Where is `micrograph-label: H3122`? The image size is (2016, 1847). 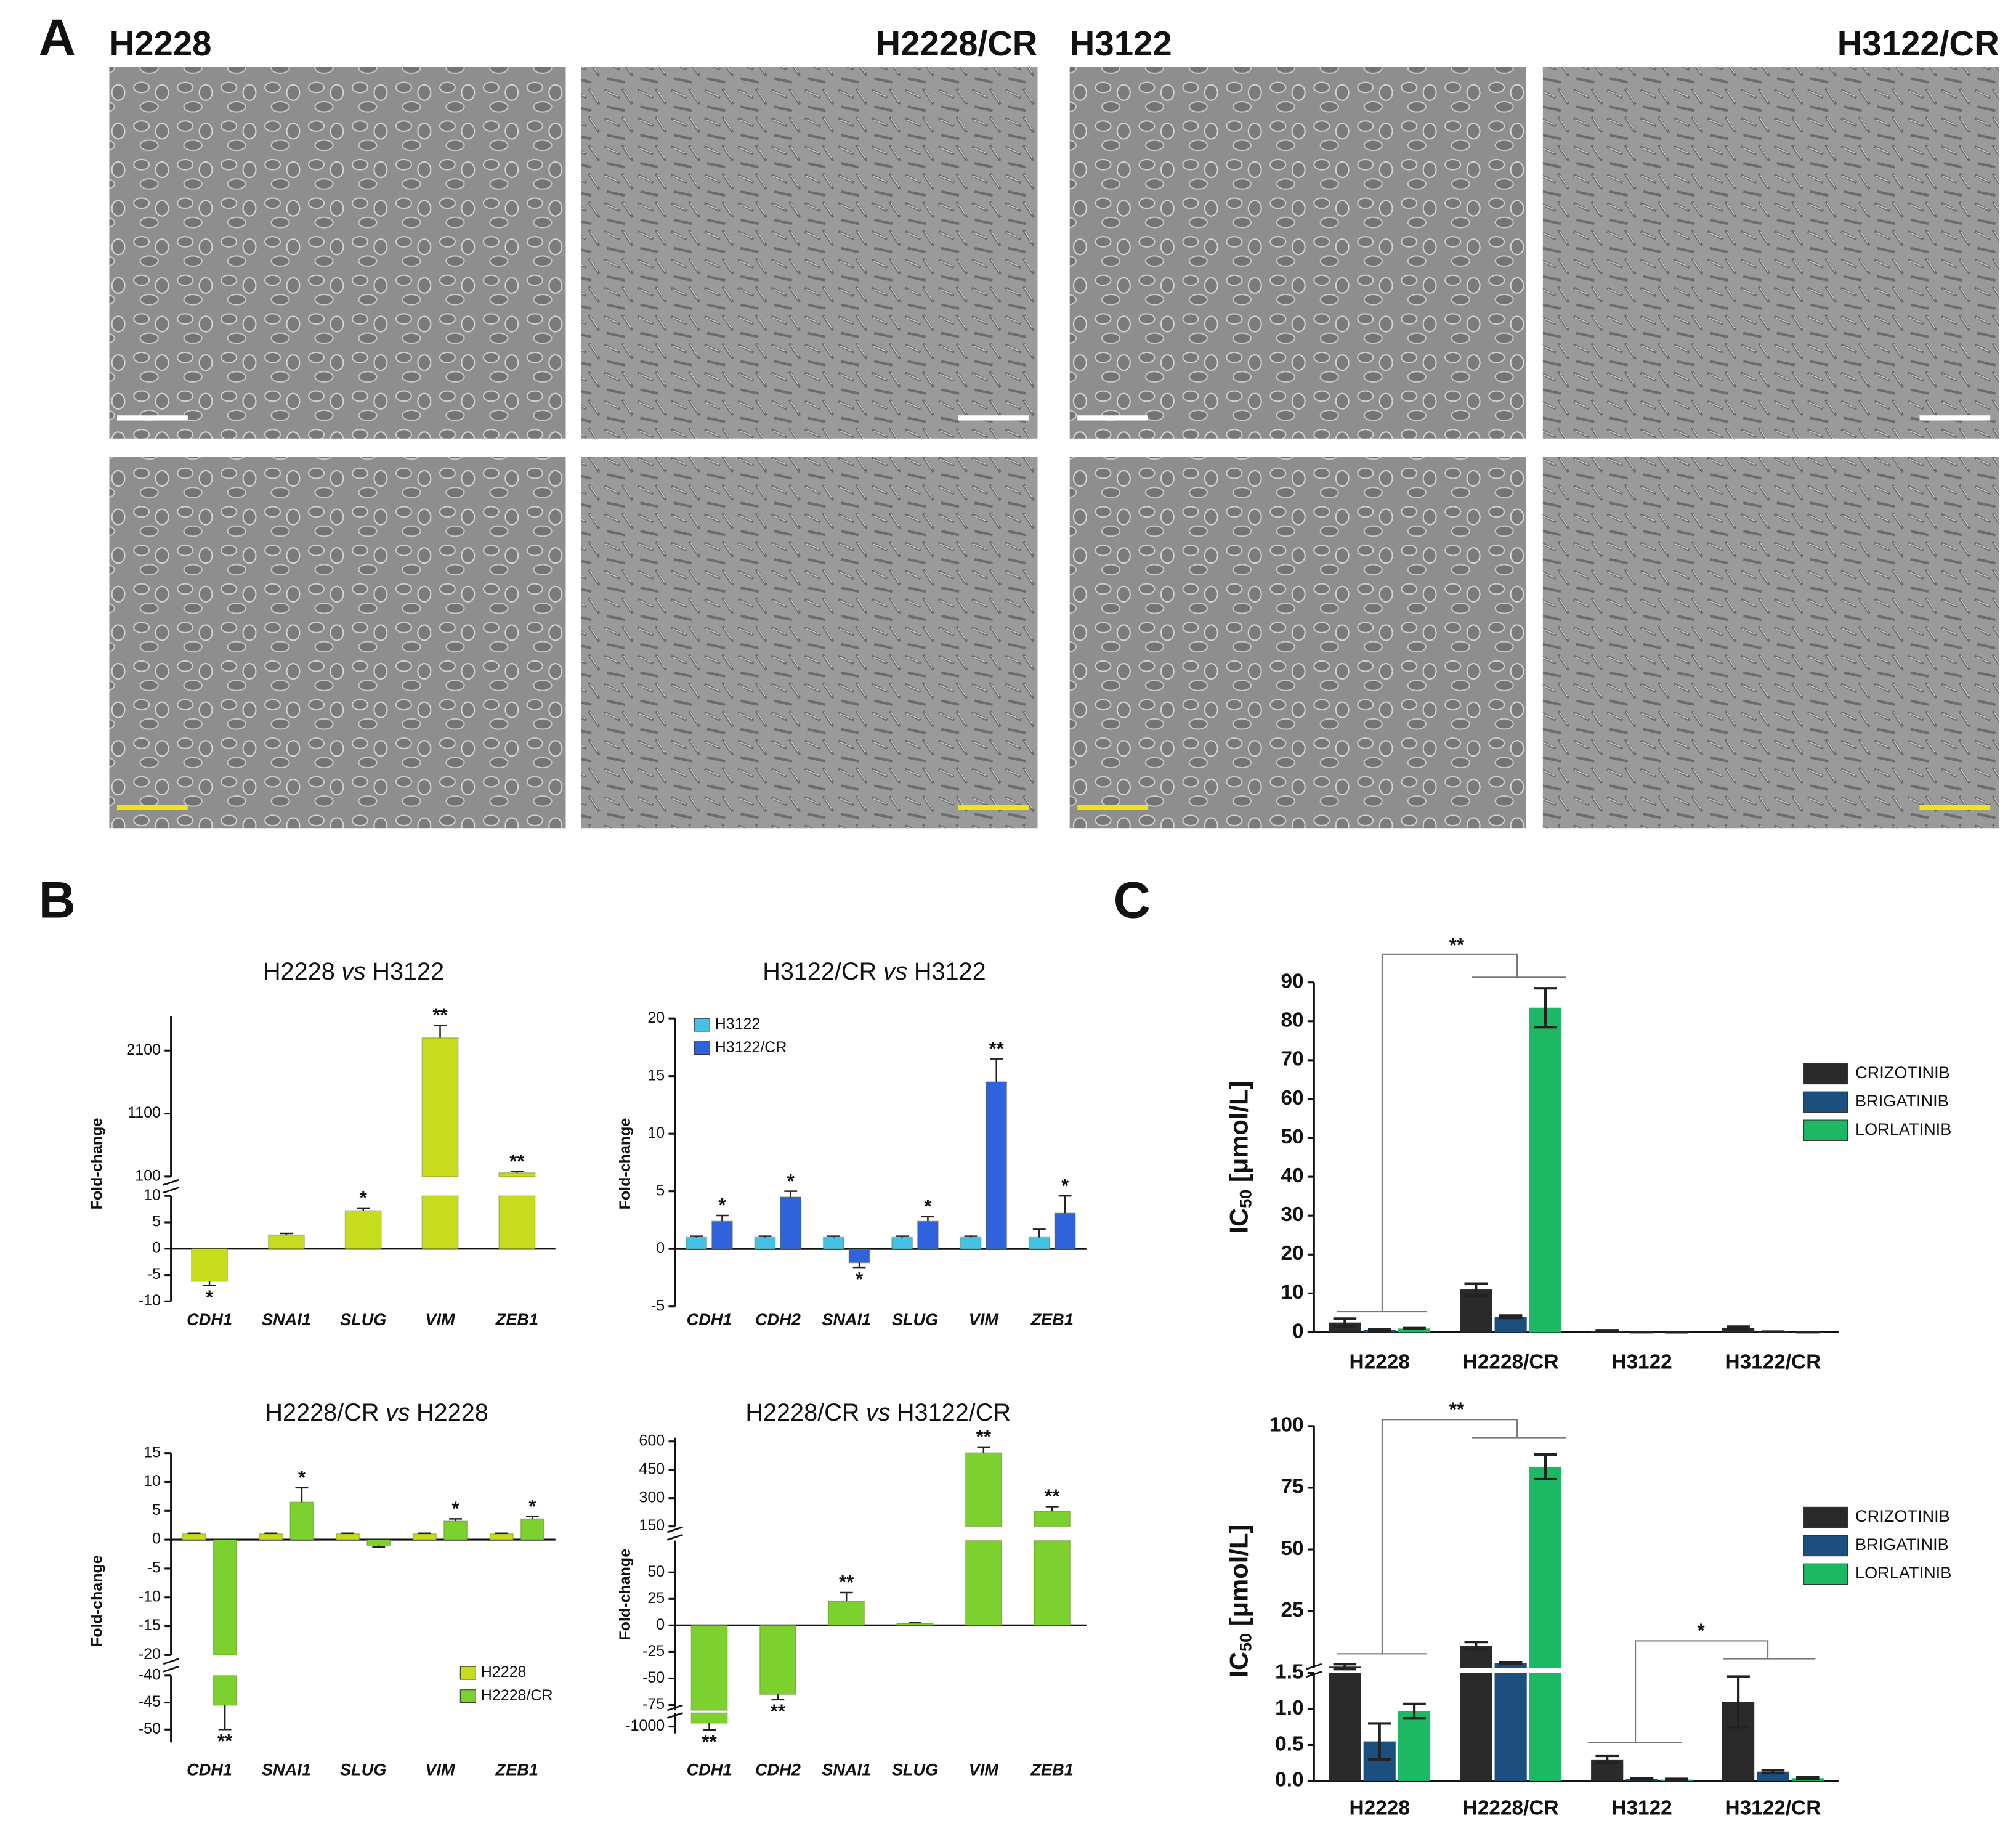 micrograph-label: H3122 is located at coordinates (1121, 43).